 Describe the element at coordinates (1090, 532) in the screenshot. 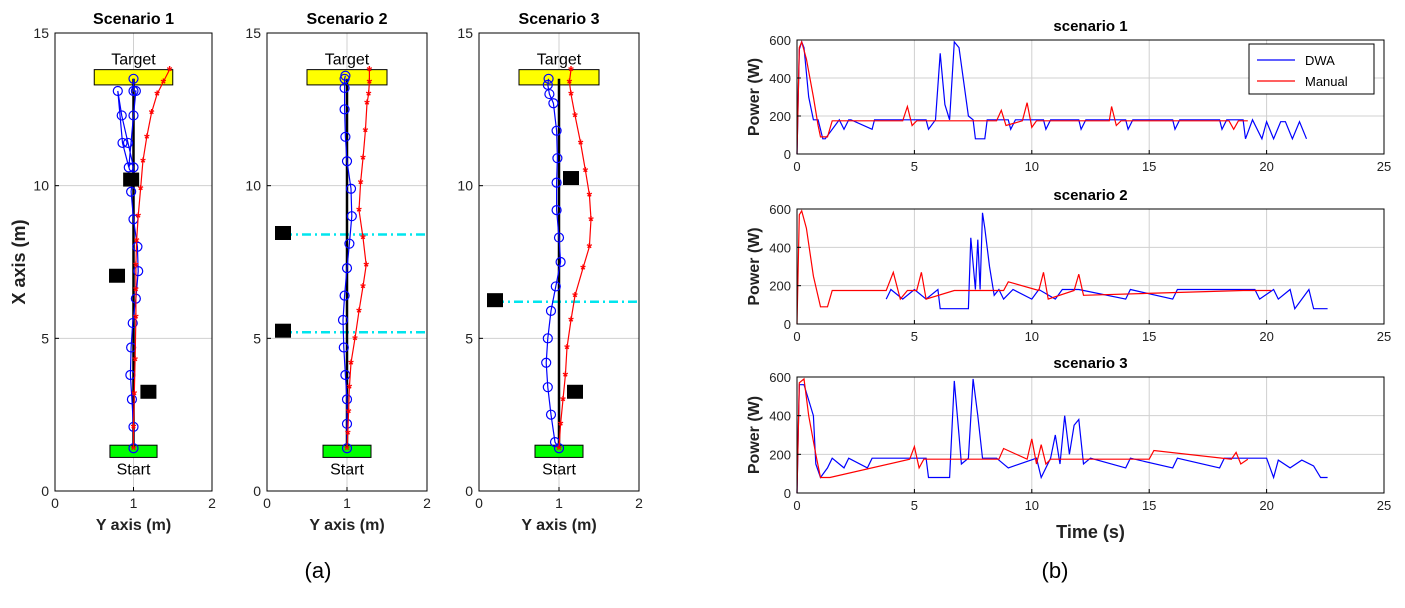

I see `x-axis-label: Time (s)` at that location.